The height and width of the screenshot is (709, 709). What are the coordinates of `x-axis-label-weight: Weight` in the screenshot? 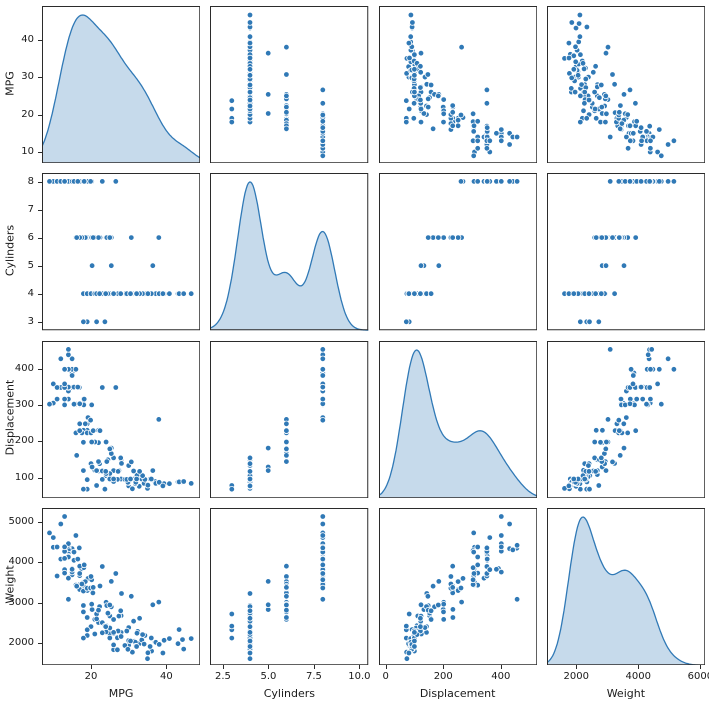 It's located at (626, 693).